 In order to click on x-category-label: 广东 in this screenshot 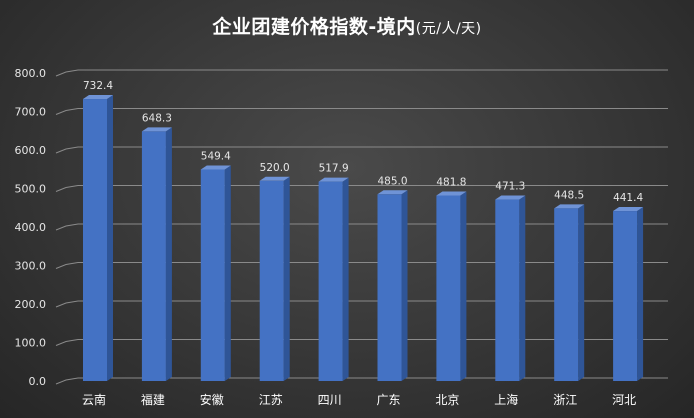, I will do `click(388, 400)`.